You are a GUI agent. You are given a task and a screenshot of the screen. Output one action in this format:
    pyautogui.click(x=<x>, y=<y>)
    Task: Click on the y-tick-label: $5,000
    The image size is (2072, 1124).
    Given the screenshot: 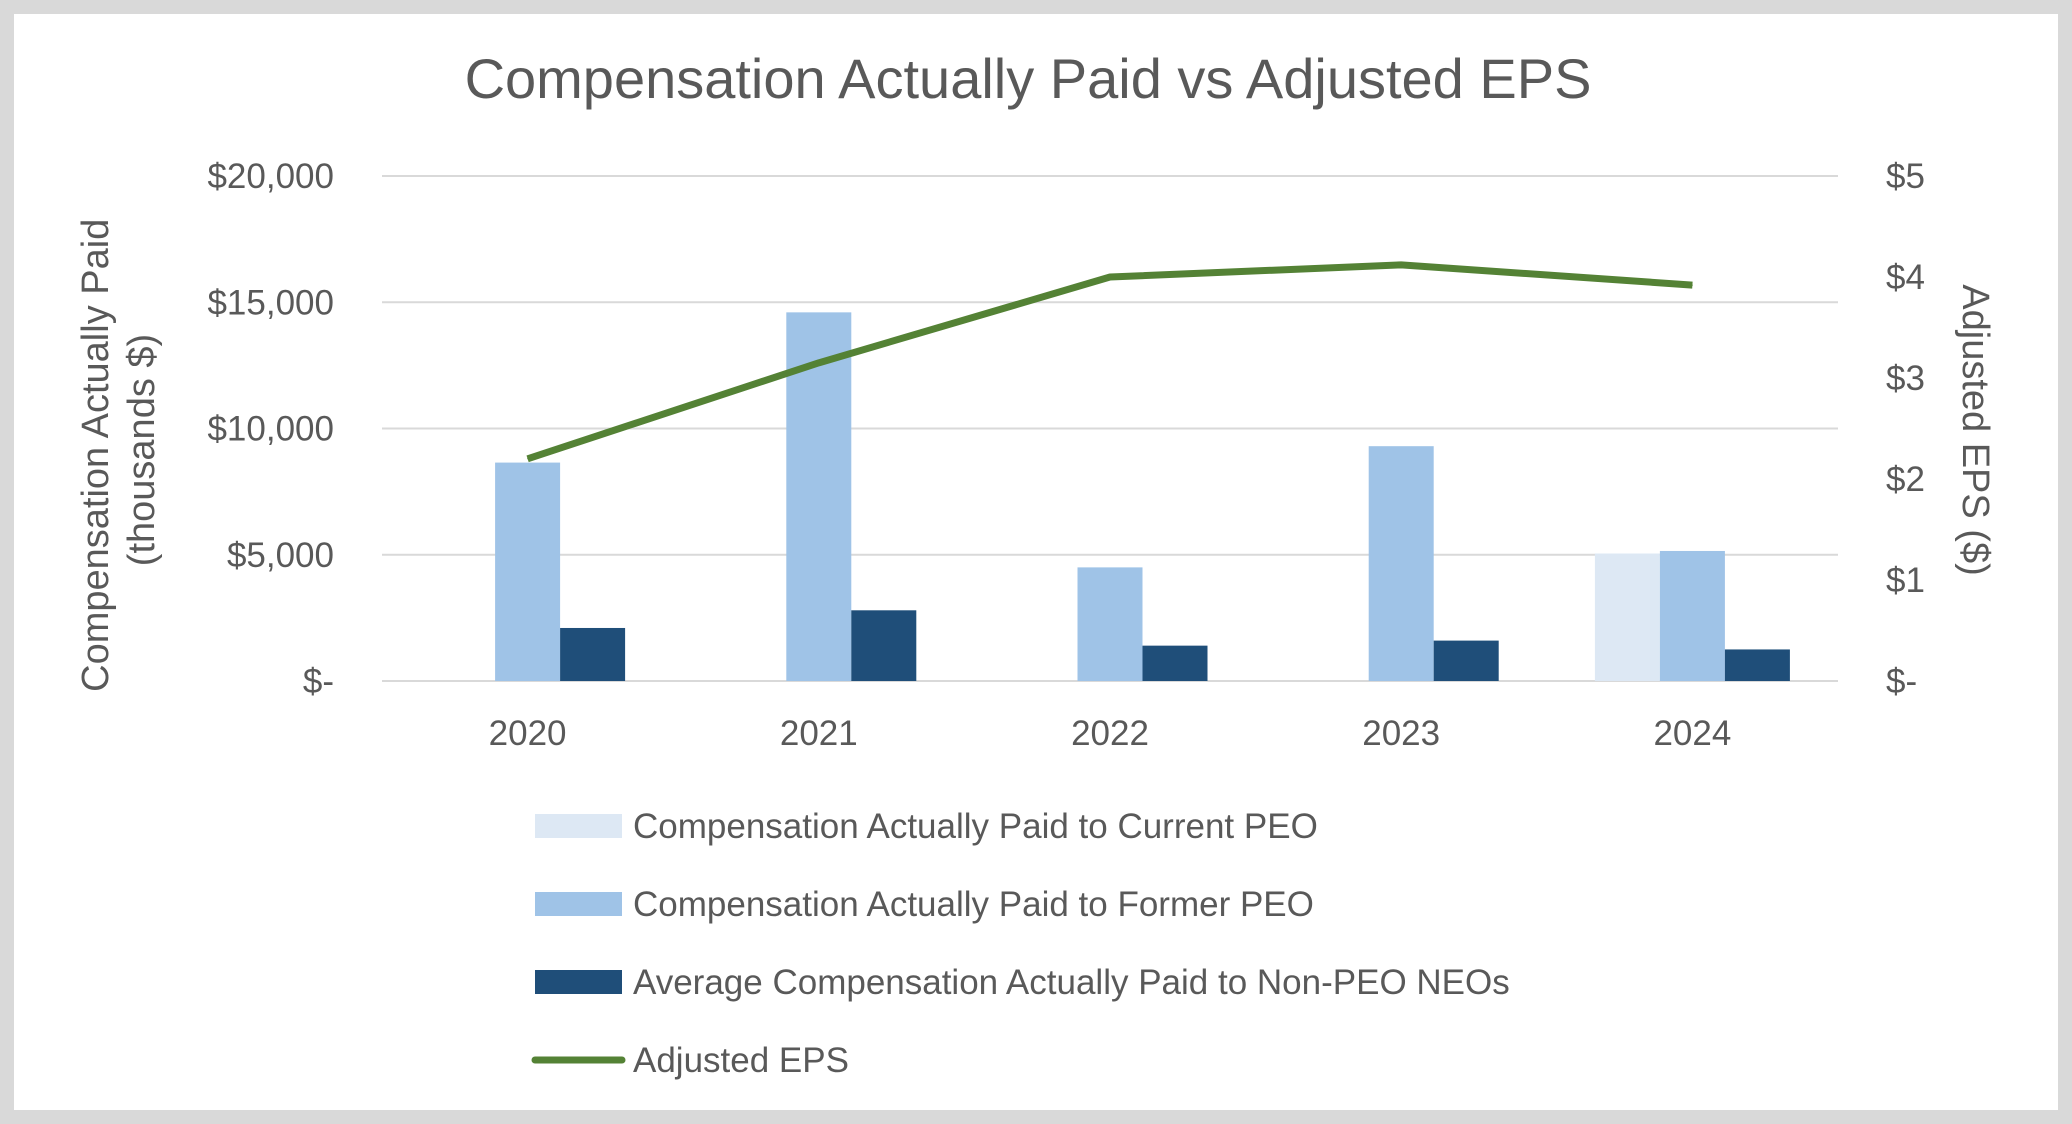 What is the action you would take?
    pyautogui.click(x=280, y=555)
    